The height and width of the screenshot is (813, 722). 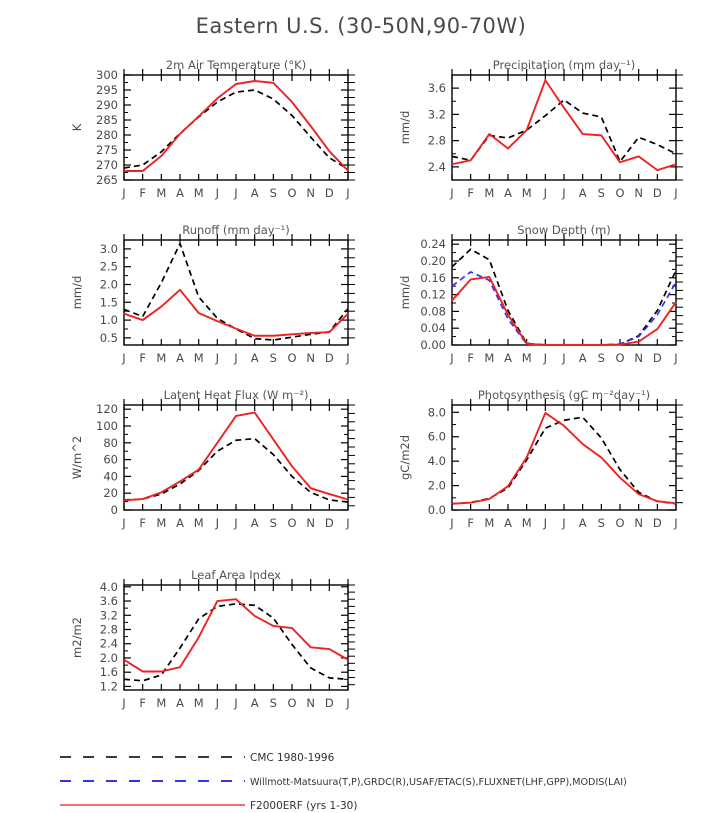 What do you see at coordinates (77, 637) in the screenshot?
I see `y-axis-label-leaf-area-index: m2/m2` at bounding box center [77, 637].